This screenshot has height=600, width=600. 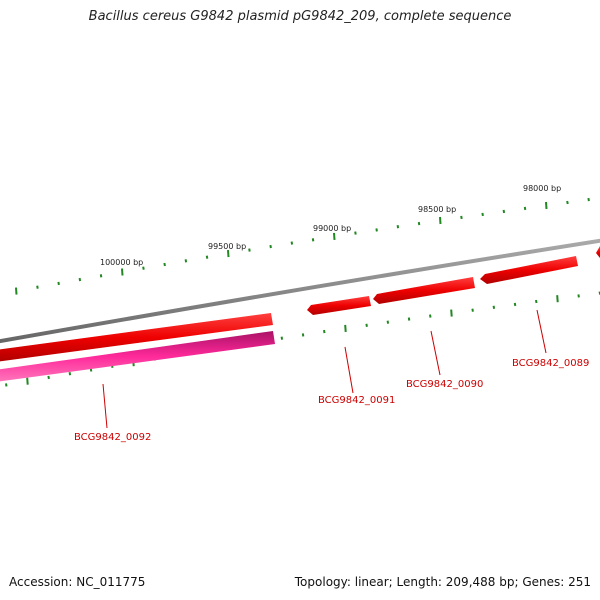 I want to click on scale-label-100000: 100000 bp, so click(x=121, y=262).